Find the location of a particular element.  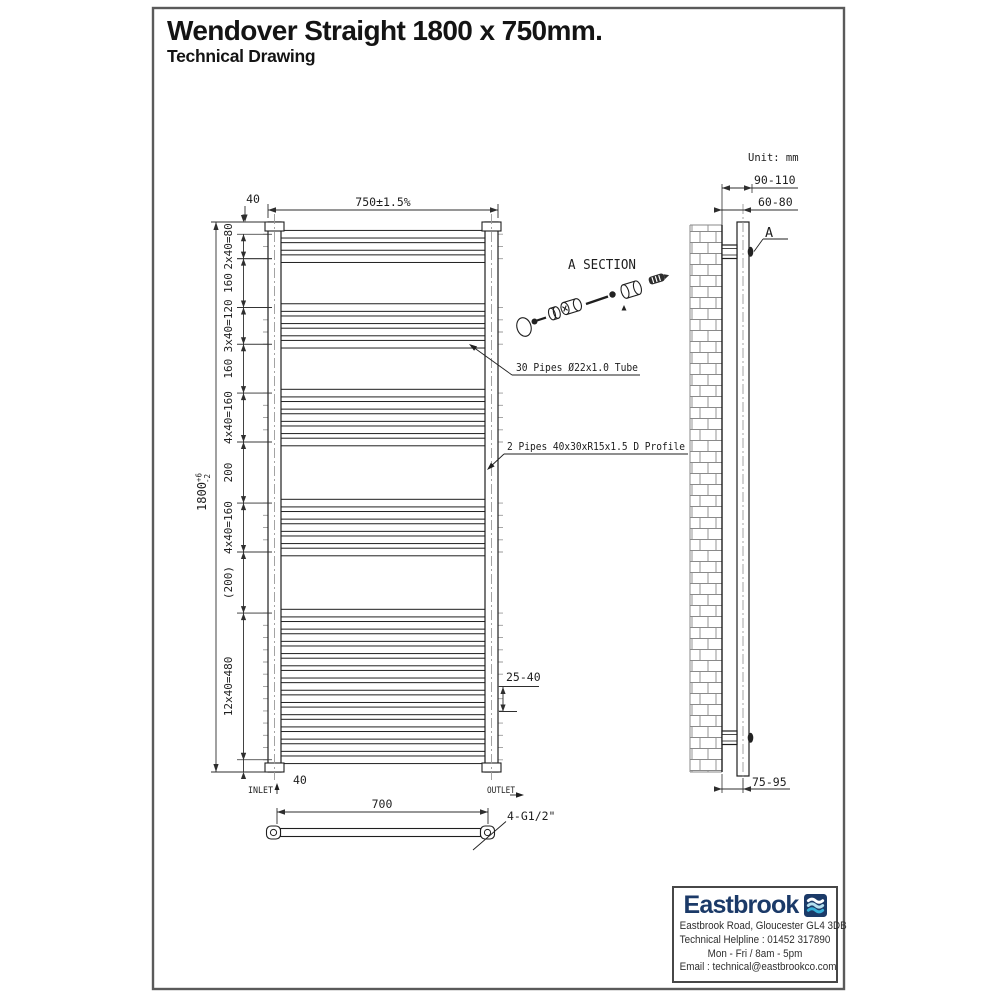

pipe-note-text: 30 Pipes Ø22x1.0 Tube is located at coordinates (577, 367).